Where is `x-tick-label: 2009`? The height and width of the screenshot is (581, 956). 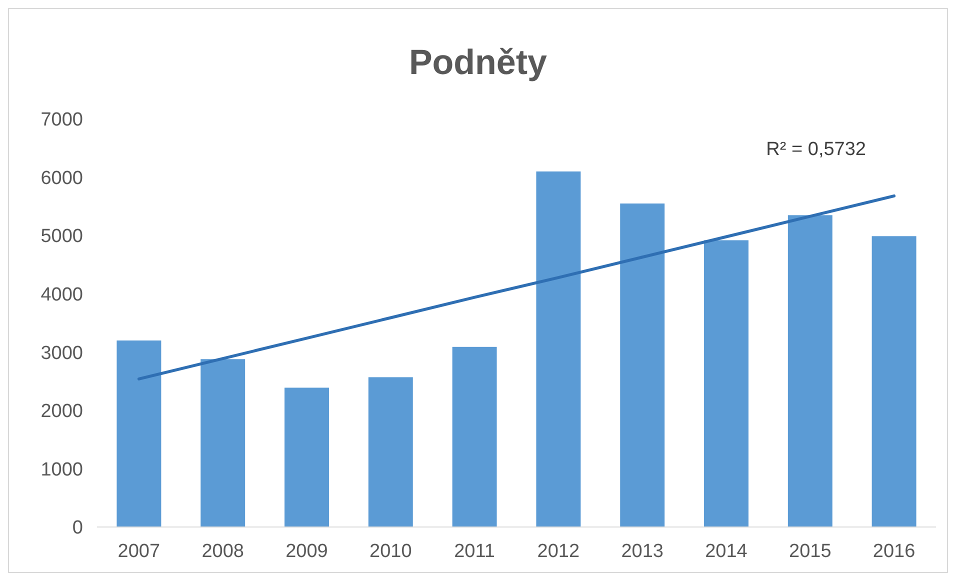
x-tick-label: 2009 is located at coordinates (307, 551).